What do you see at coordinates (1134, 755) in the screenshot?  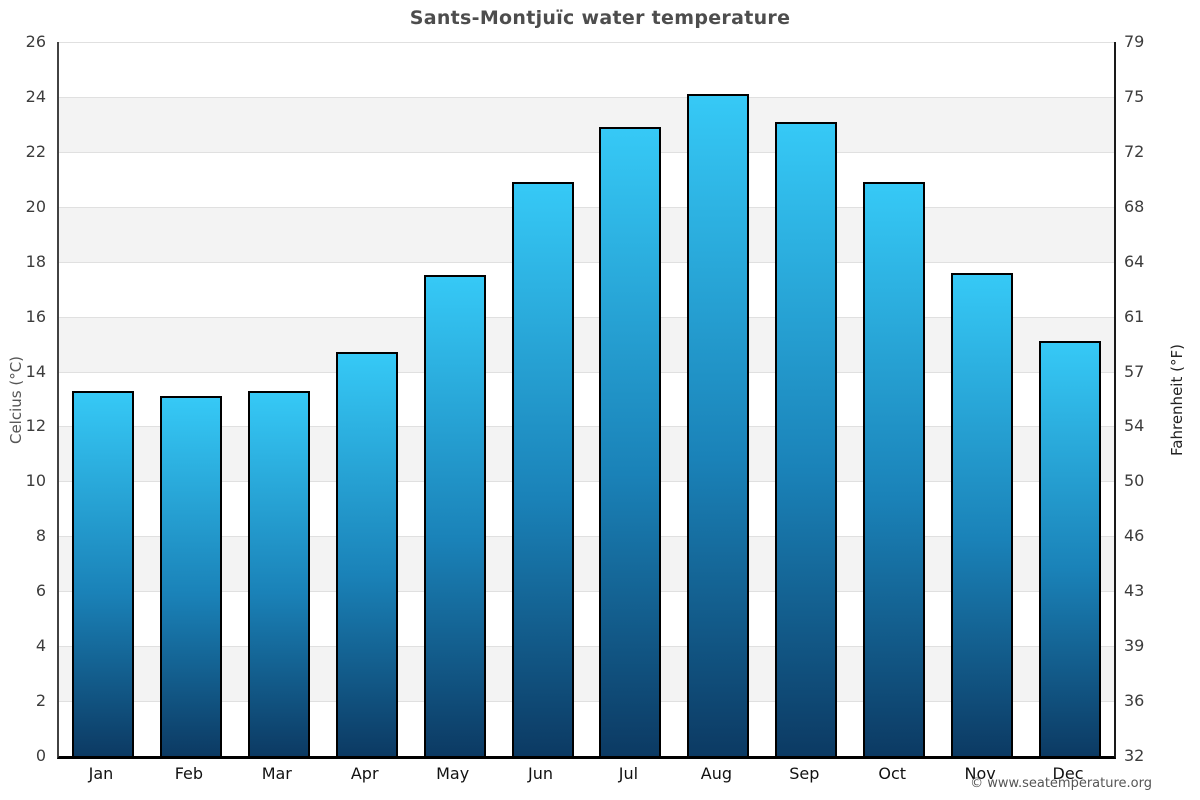 I see `y-tick-right-32: 32` at bounding box center [1134, 755].